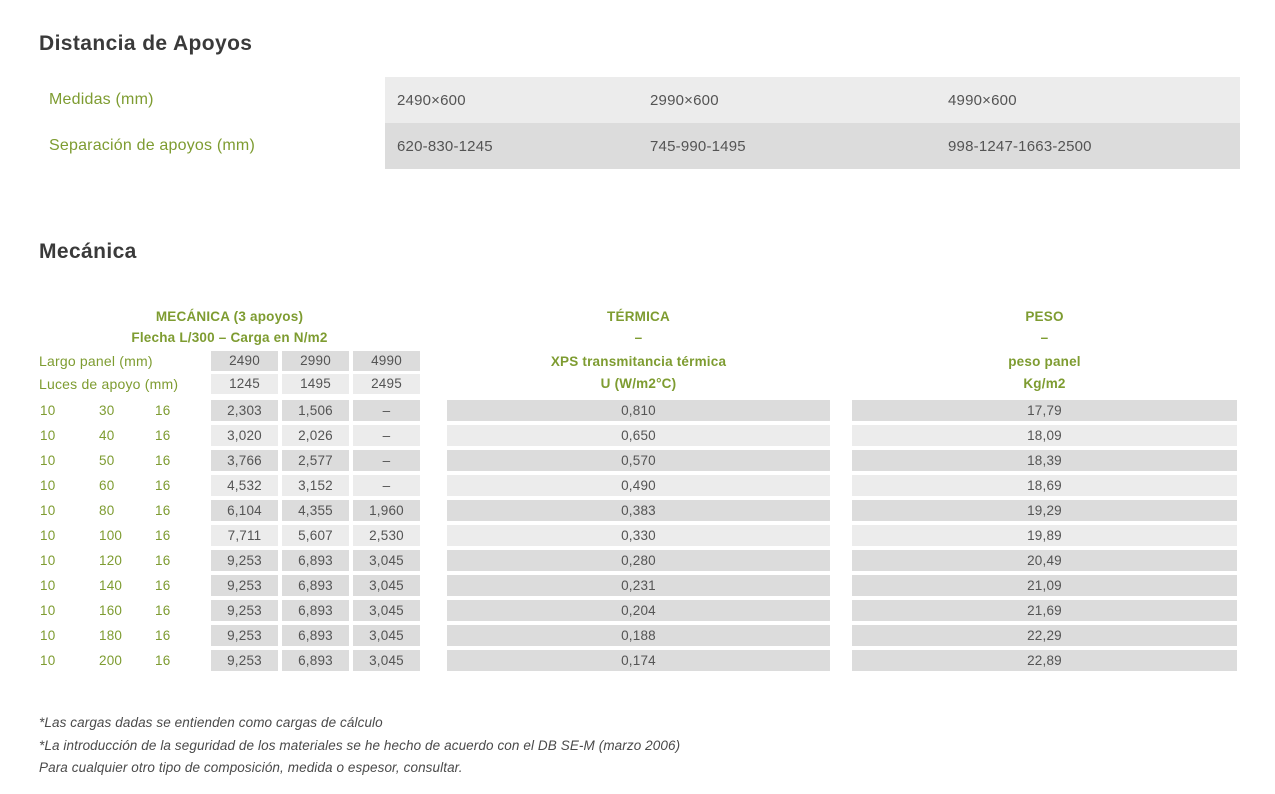 Image resolution: width=1275 pixels, height=794 pixels. Describe the element at coordinates (1044, 337) in the screenshot. I see `weight-header-dash: –` at that location.